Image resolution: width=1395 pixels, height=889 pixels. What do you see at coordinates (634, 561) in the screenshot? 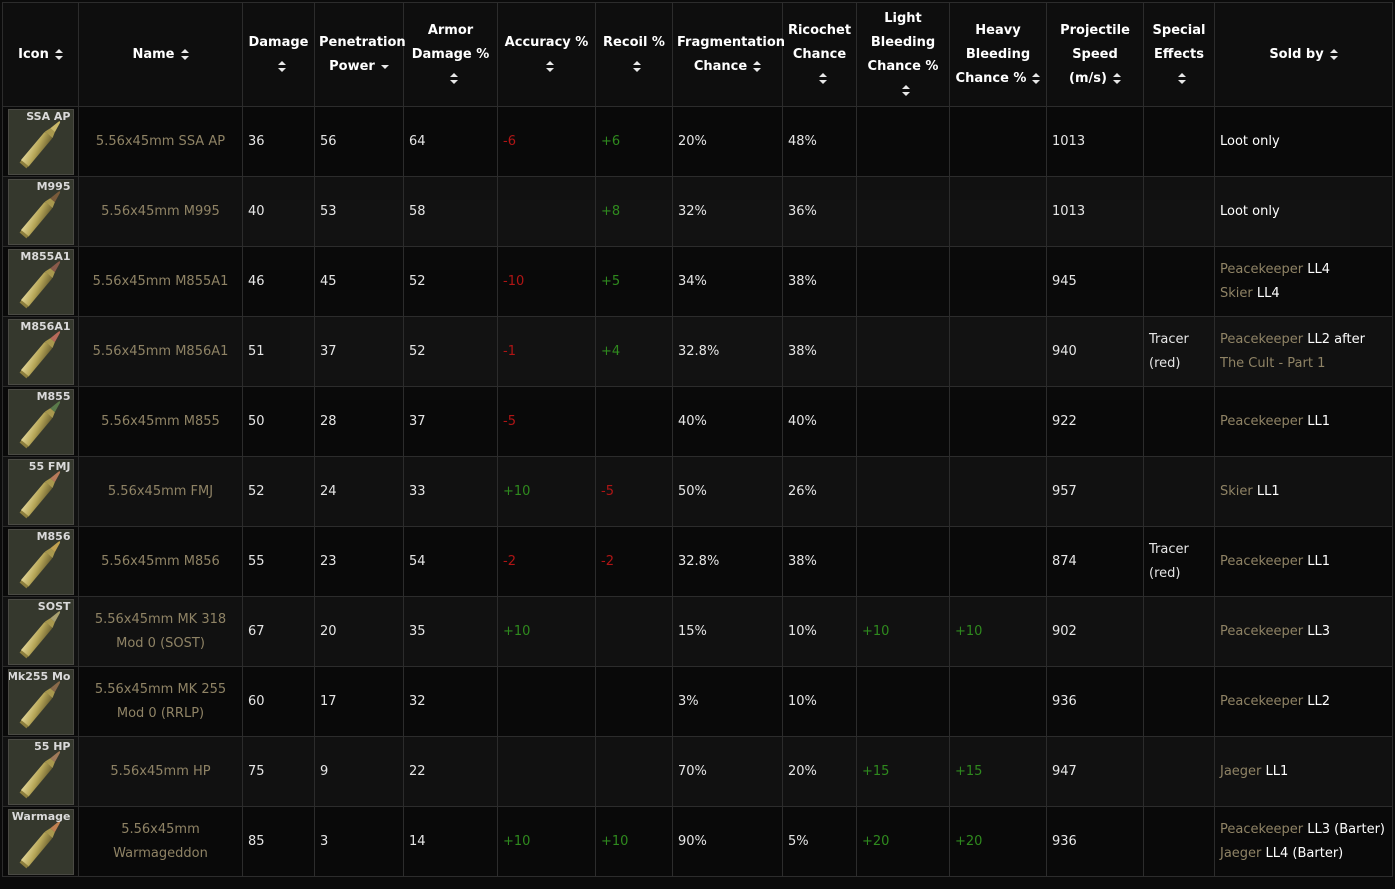
I see `recoil-cell: -2` at bounding box center [634, 561].